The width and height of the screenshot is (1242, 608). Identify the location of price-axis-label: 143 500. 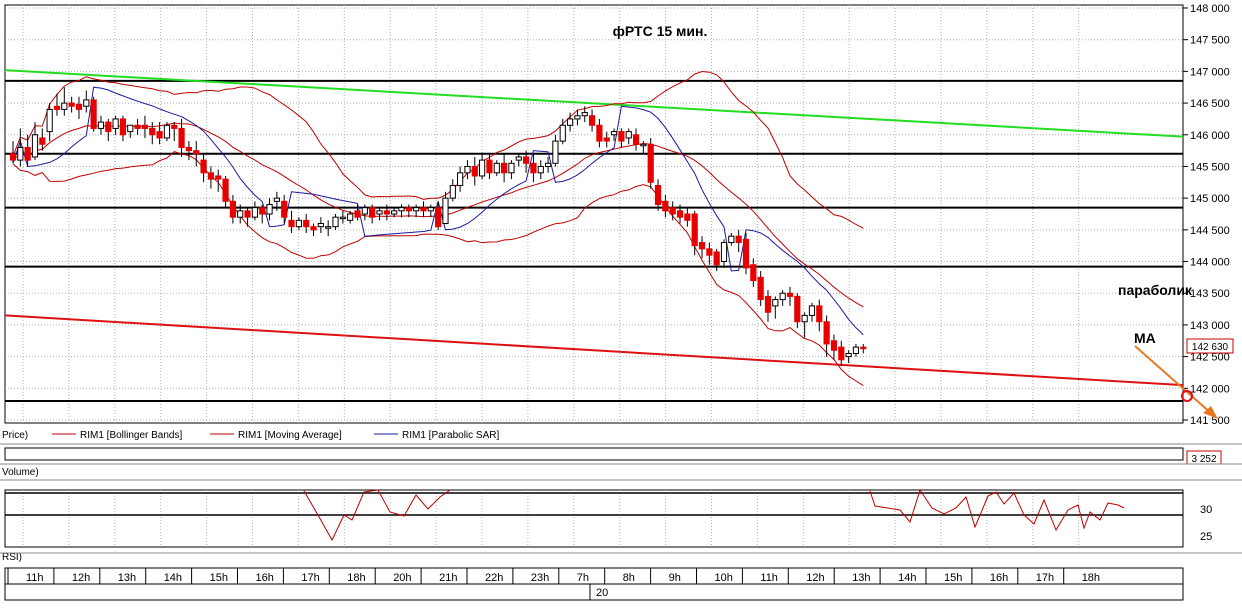
(1210, 294).